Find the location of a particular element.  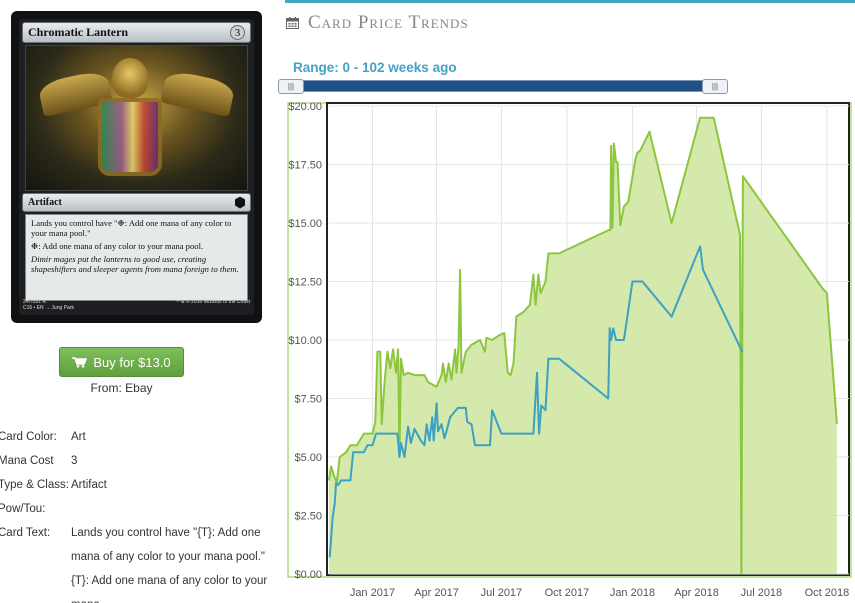

y-tick-label: $0.00 is located at coordinates (308, 575).